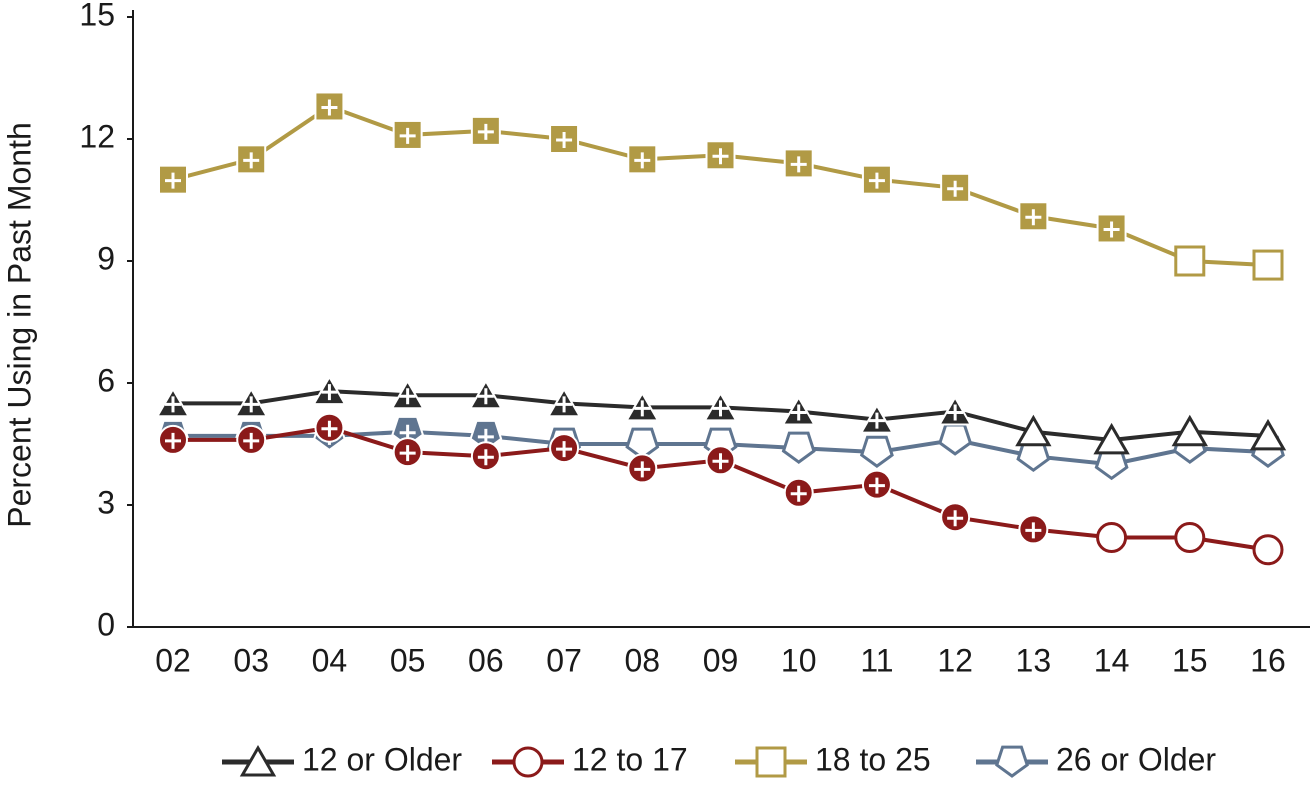 The height and width of the screenshot is (789, 1315). Describe the element at coordinates (799, 660) in the screenshot. I see `x-tick-label: 10` at that location.